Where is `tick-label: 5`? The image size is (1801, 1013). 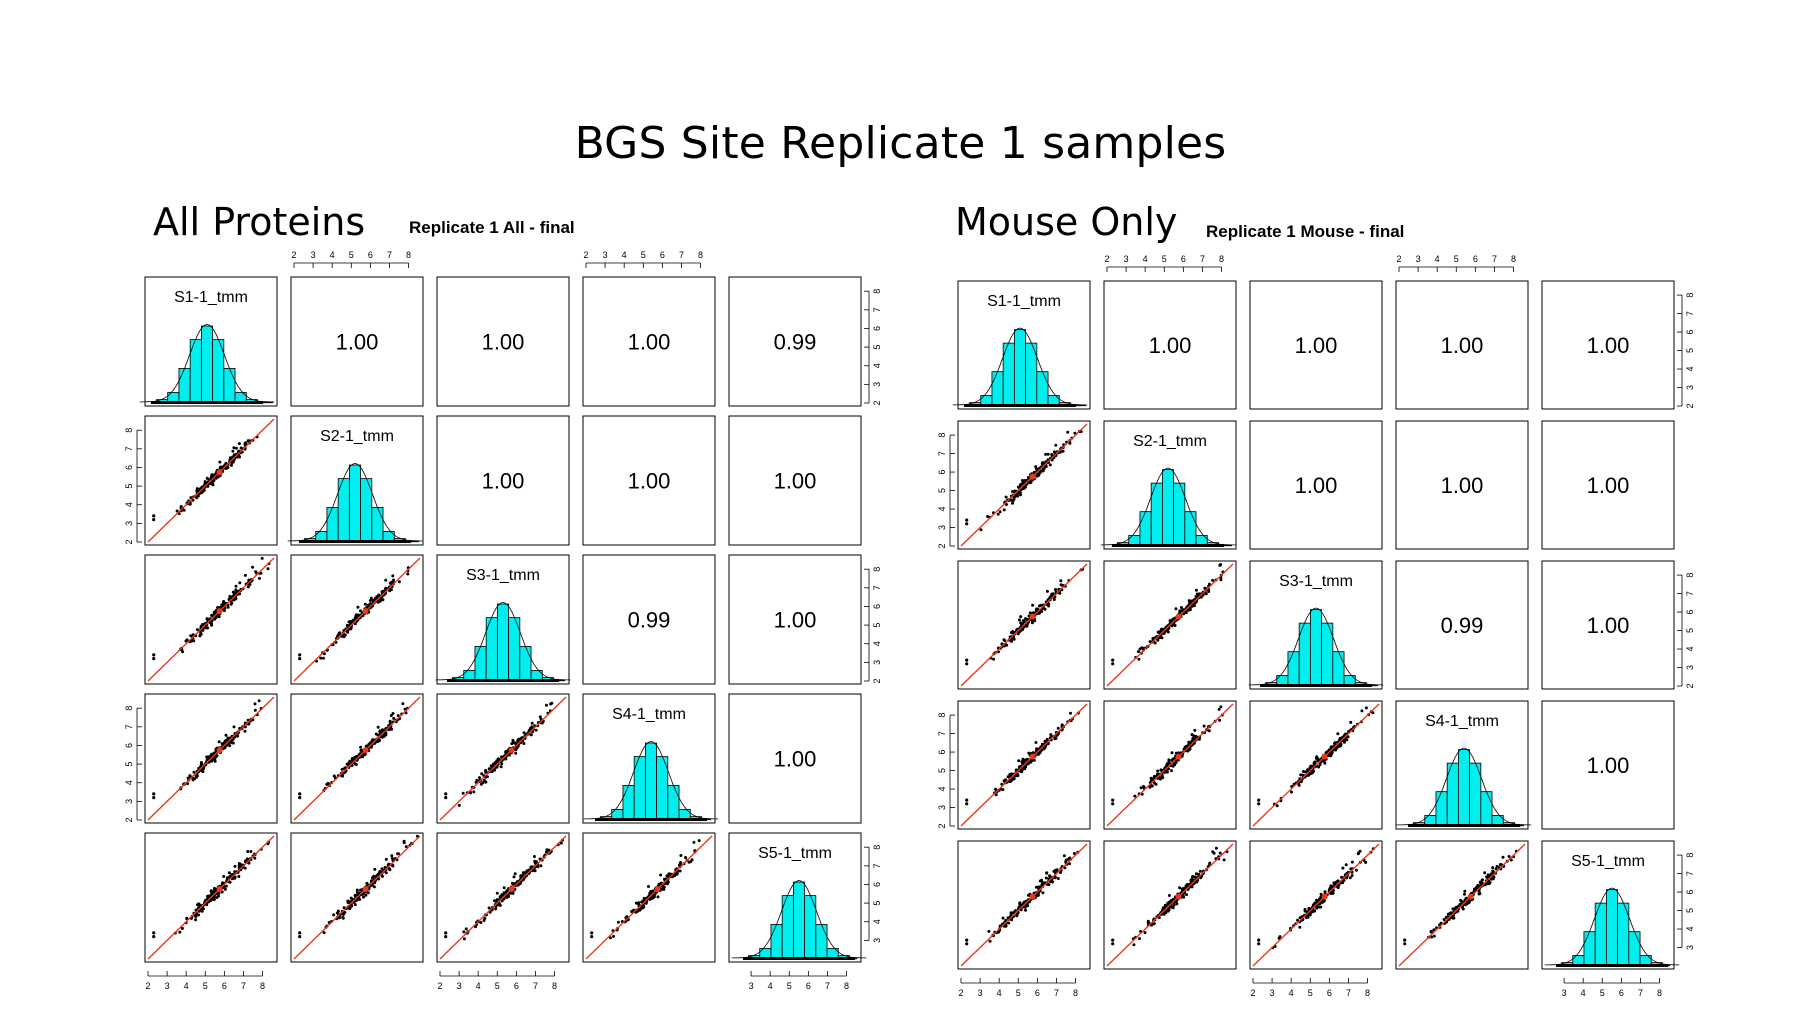 tick-label: 5 is located at coordinates (129, 764).